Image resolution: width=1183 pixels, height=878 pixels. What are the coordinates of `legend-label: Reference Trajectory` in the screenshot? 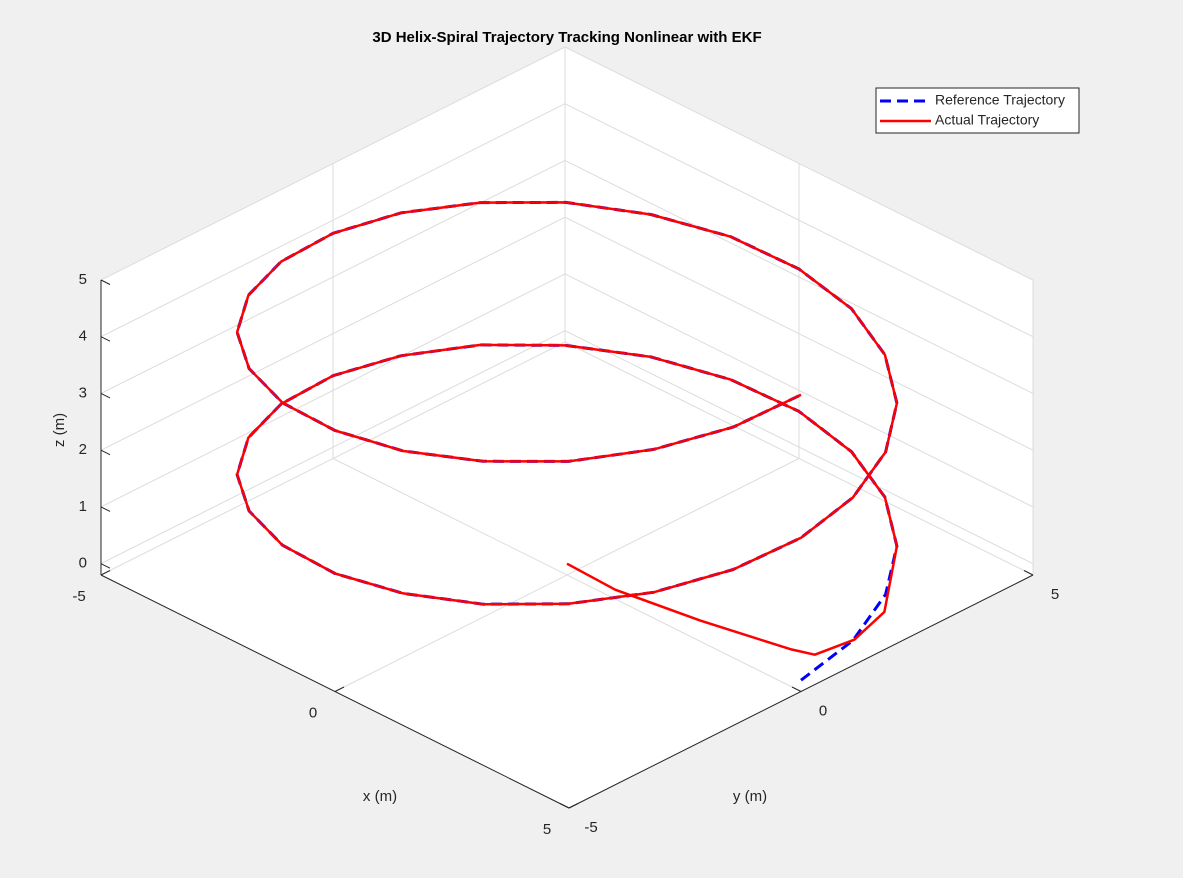 It's located at (1000, 100).